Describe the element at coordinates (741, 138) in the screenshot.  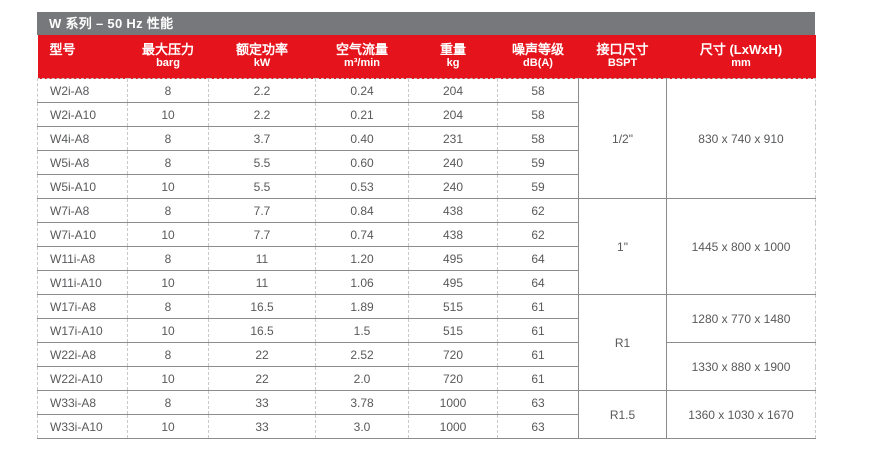
I see `dimensions-cell: 830 x 740 x 910` at that location.